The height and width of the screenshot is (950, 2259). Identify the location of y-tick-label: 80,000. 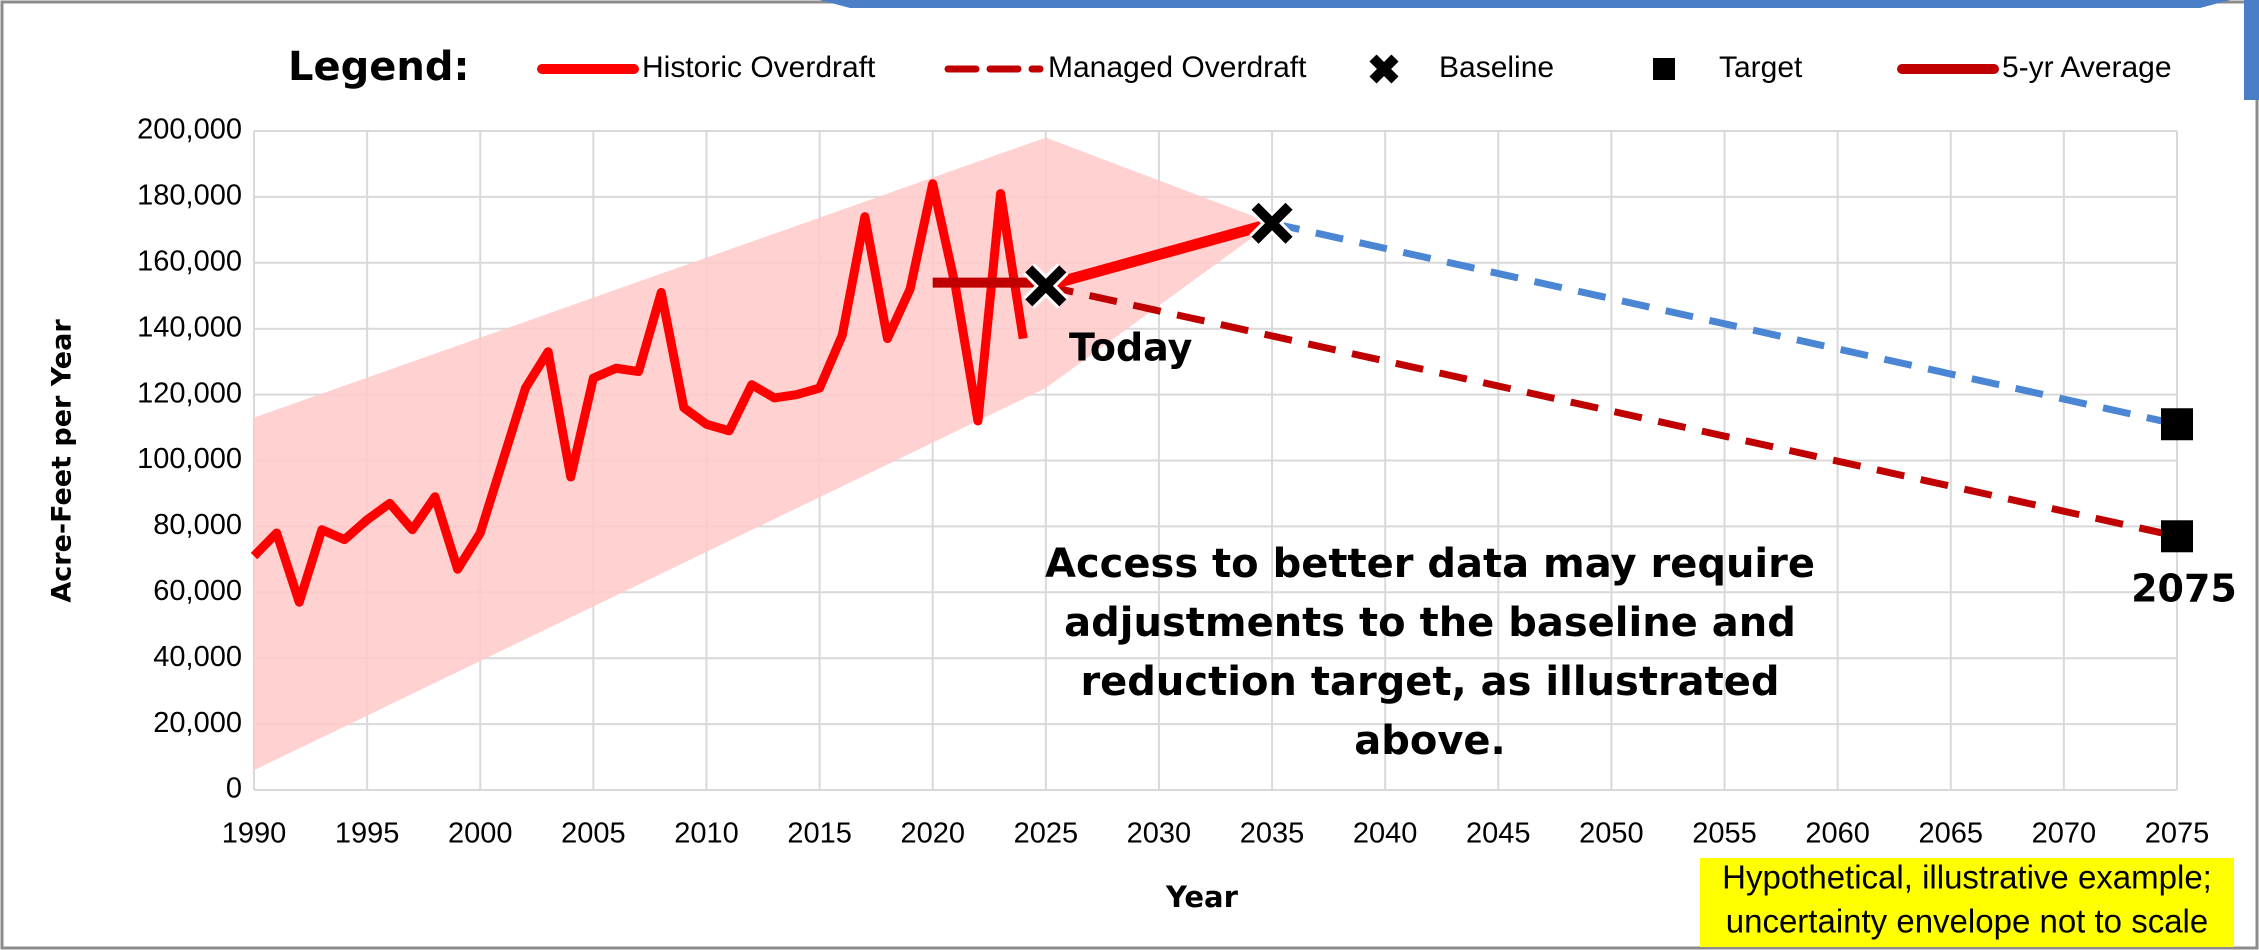
(197, 525).